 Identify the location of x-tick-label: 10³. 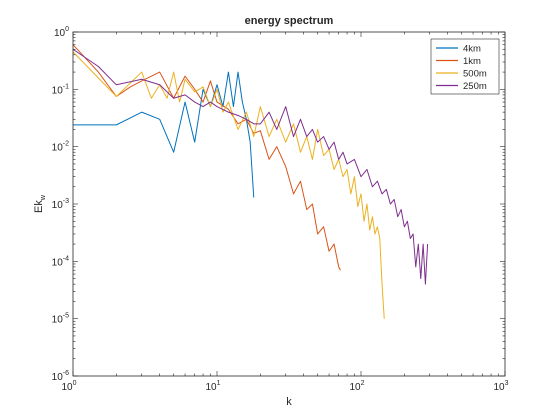
(500, 386).